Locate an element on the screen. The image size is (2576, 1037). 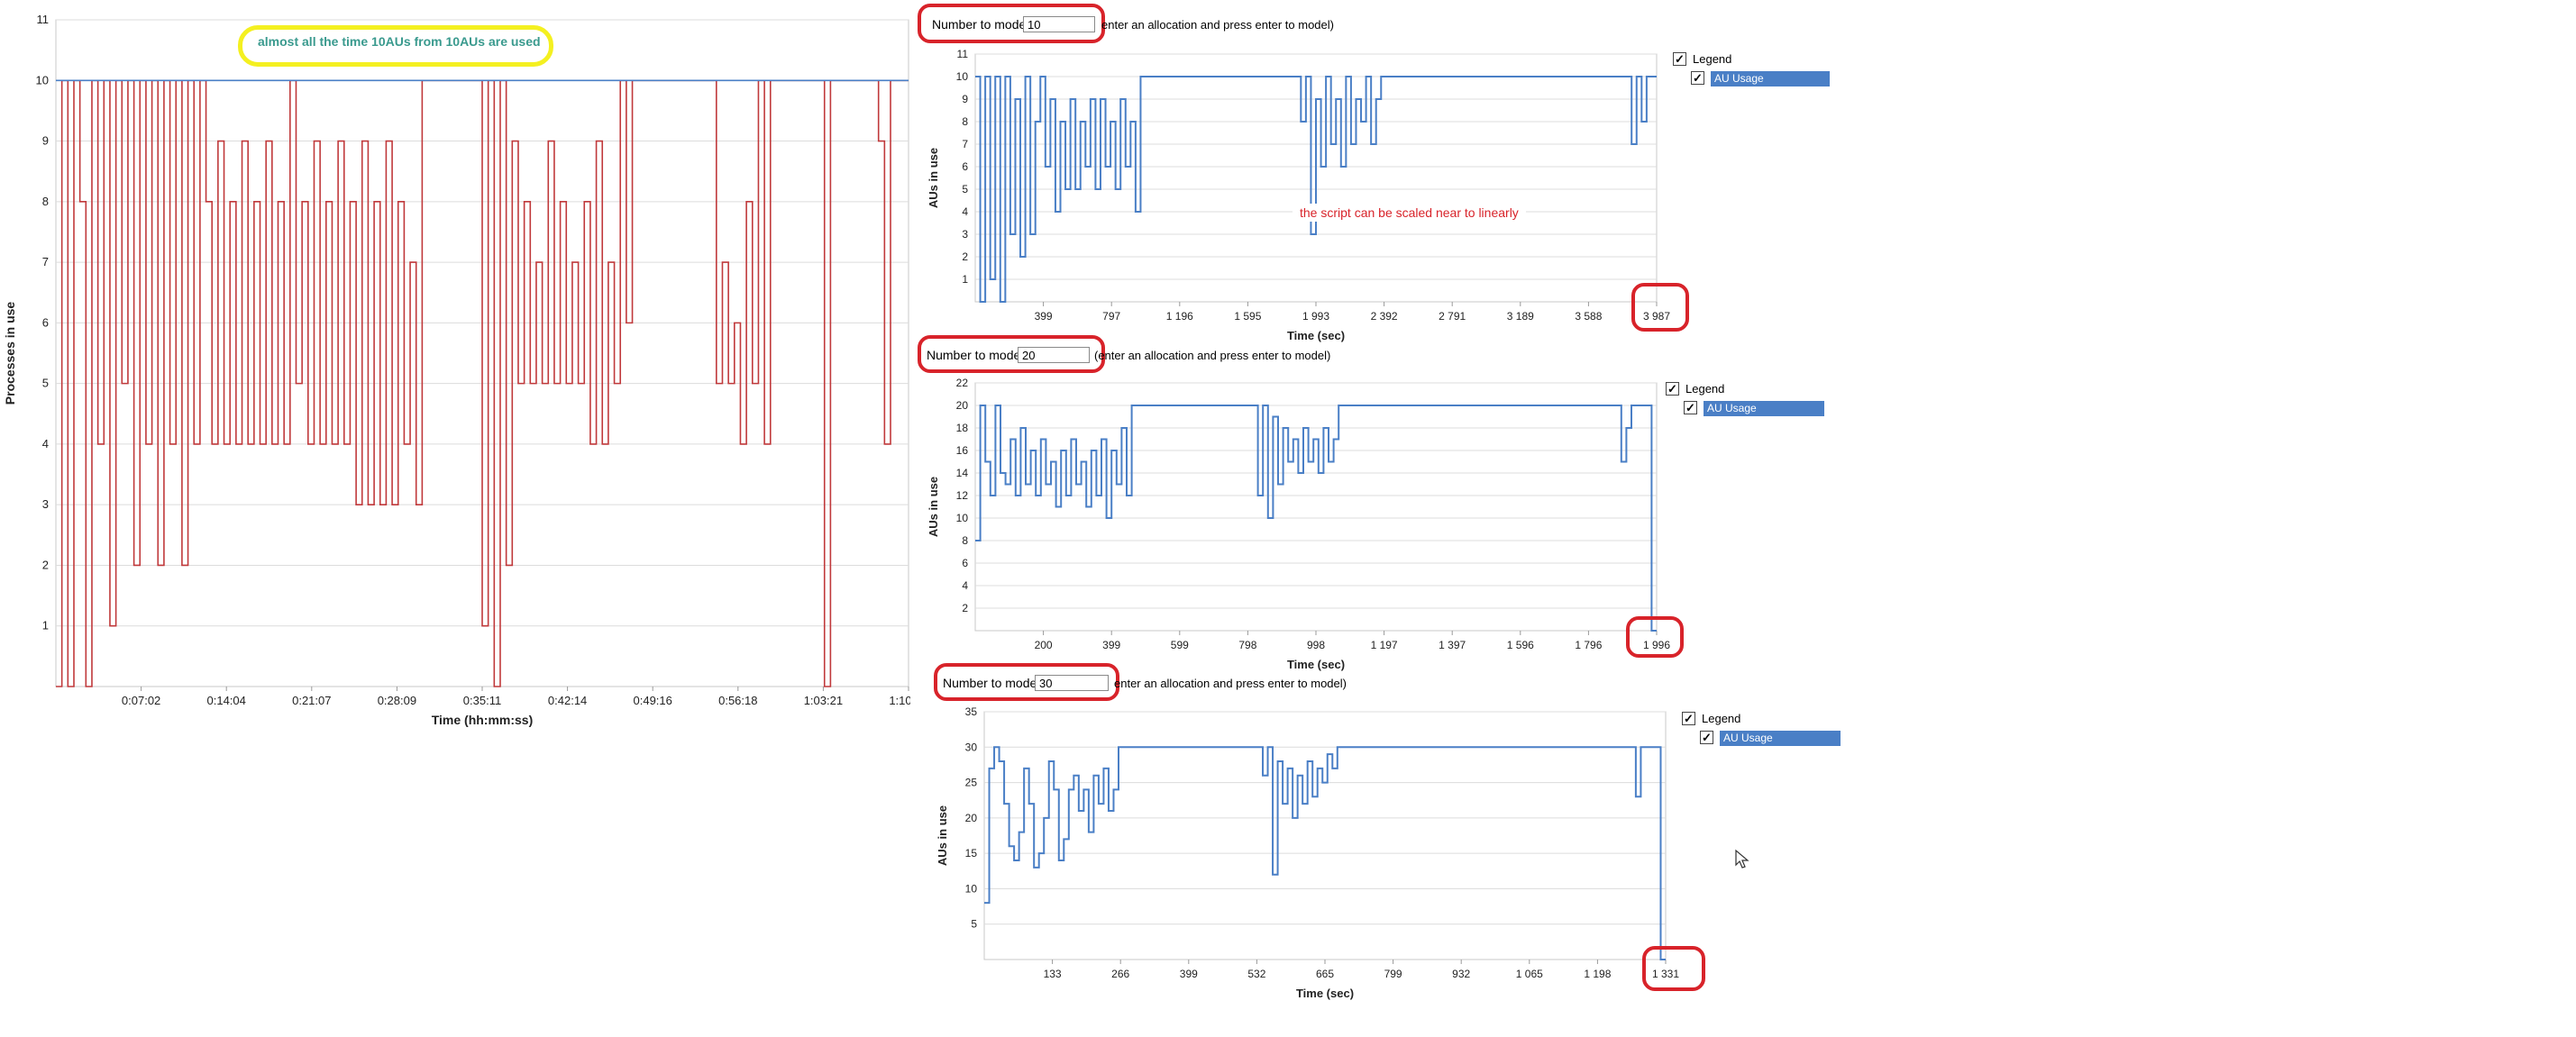
y-tick-label: 1 is located at coordinates (965, 279).